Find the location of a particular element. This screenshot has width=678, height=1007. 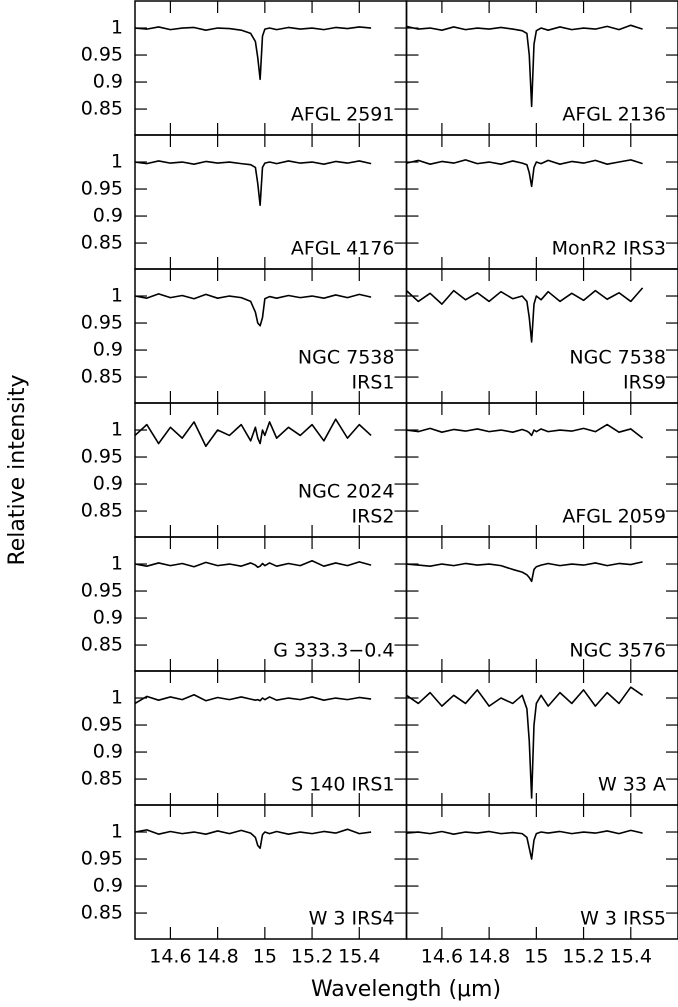

panel-label: MonR2 IRS3 is located at coordinates (609, 249).